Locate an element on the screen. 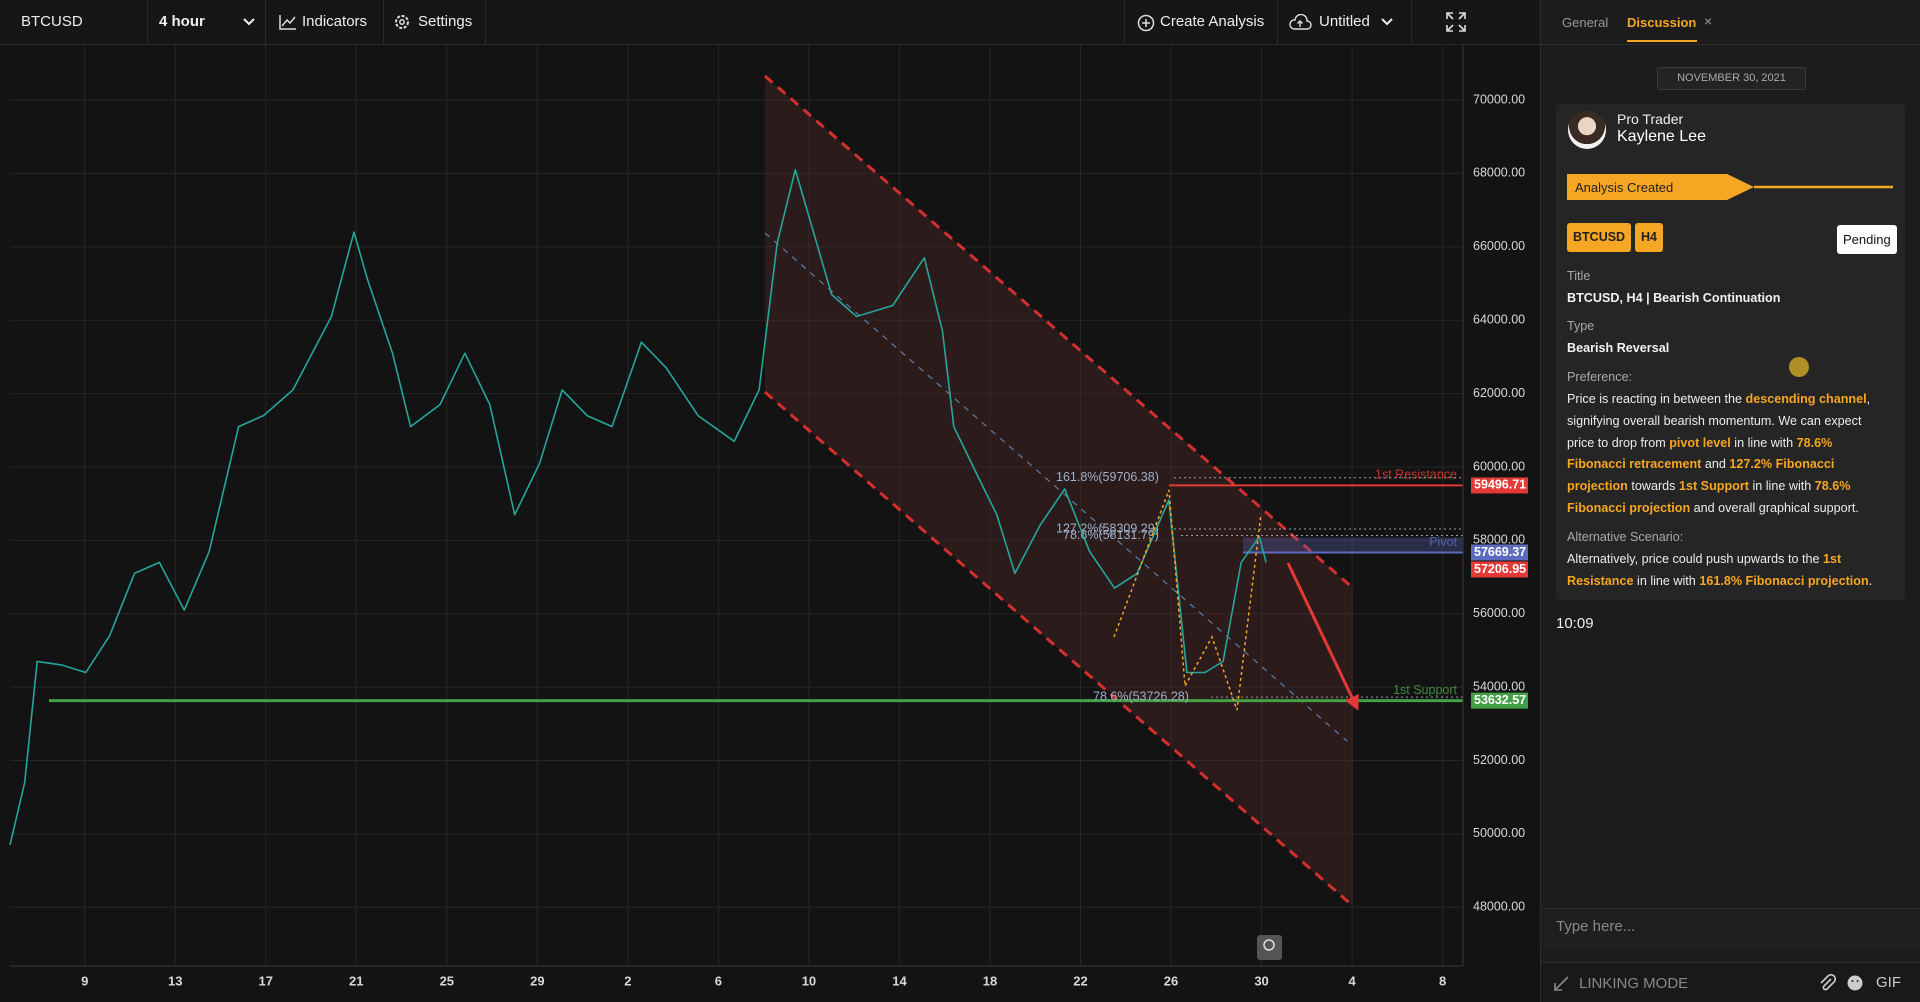 The image size is (1920, 1002). interval: 4 hour is located at coordinates (182, 21).